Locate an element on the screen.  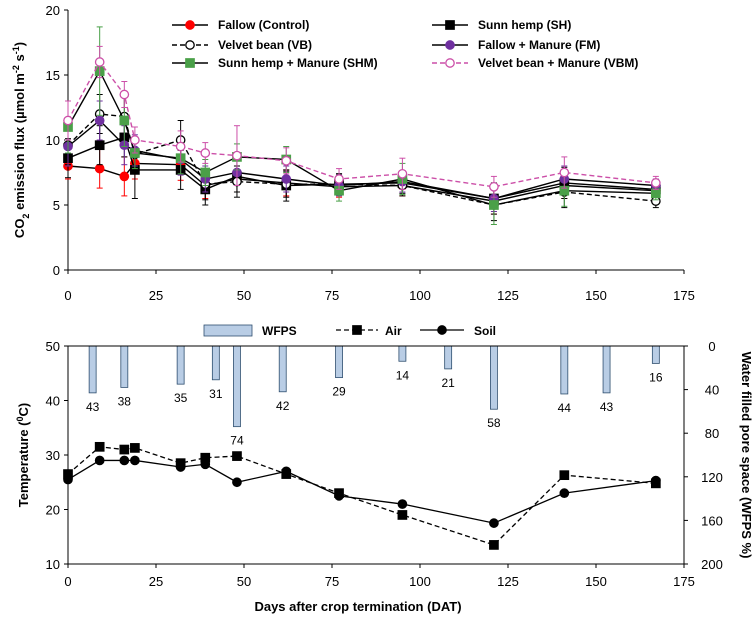
y2-tick-label: 200 is located at coordinates (712, 564).